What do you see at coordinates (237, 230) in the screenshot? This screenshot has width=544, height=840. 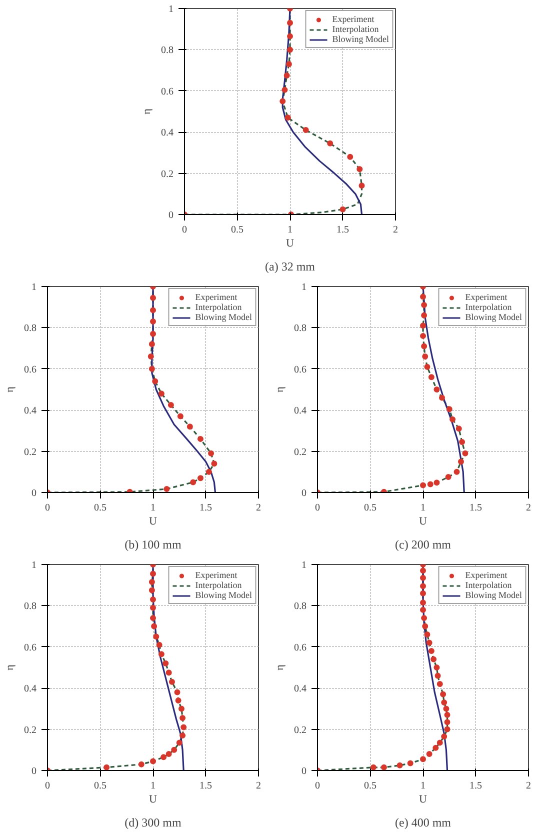 I see `x-tick-label: 0.5` at bounding box center [237, 230].